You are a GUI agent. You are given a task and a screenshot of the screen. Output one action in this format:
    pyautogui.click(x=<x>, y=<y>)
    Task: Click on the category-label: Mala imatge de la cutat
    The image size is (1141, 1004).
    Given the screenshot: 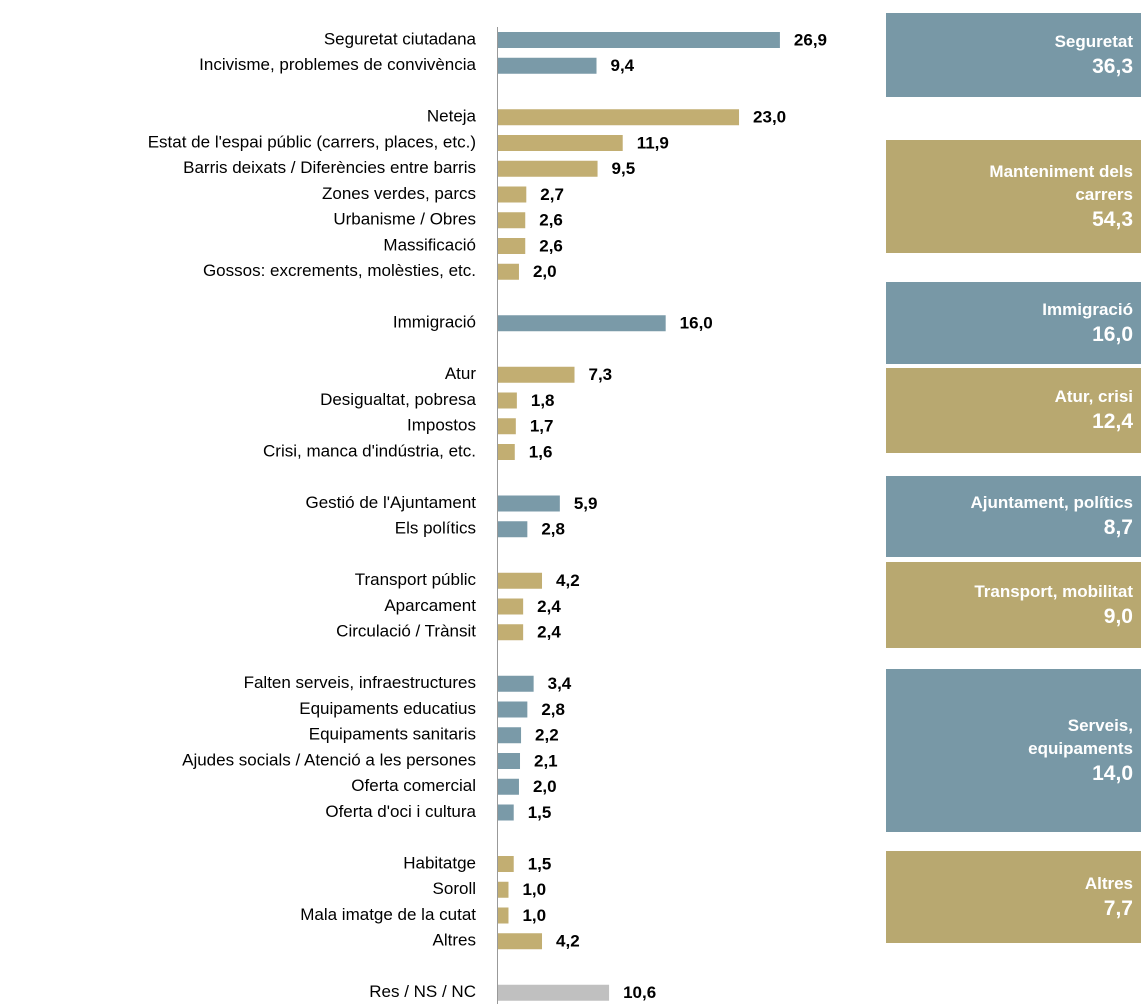 What is the action you would take?
    pyautogui.click(x=388, y=914)
    